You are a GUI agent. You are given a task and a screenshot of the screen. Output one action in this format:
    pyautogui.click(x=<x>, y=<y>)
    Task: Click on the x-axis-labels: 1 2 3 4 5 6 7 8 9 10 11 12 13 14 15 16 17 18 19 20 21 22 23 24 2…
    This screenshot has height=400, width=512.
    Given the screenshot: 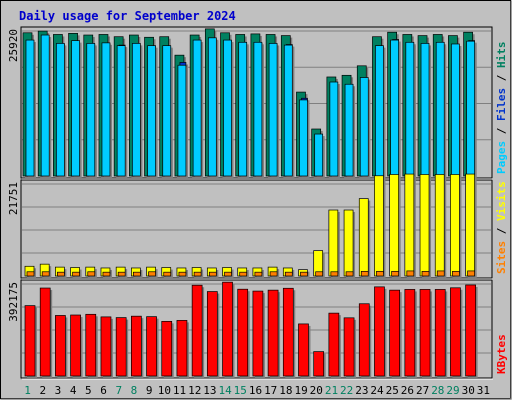 What is the action you would take?
    pyautogui.click(x=257, y=390)
    